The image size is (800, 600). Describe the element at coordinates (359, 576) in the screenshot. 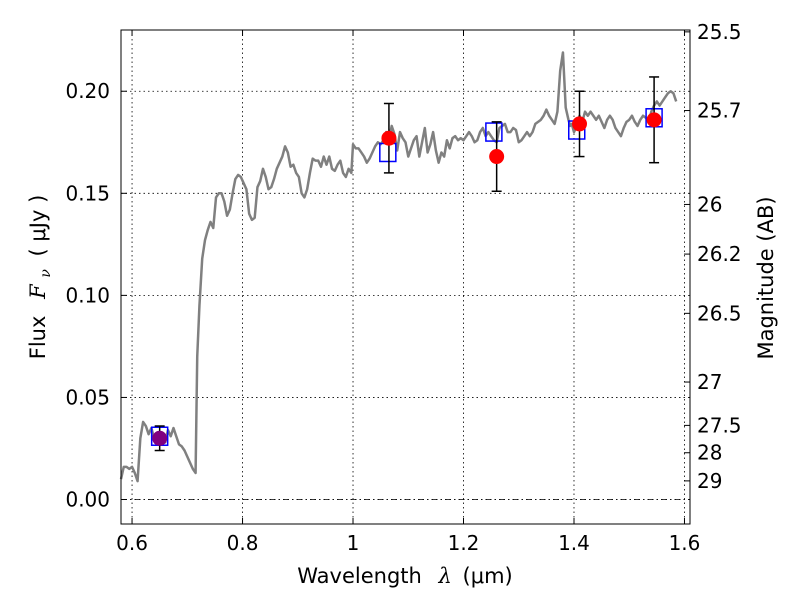

I see `x-axis-label-main: Wavelength` at that location.